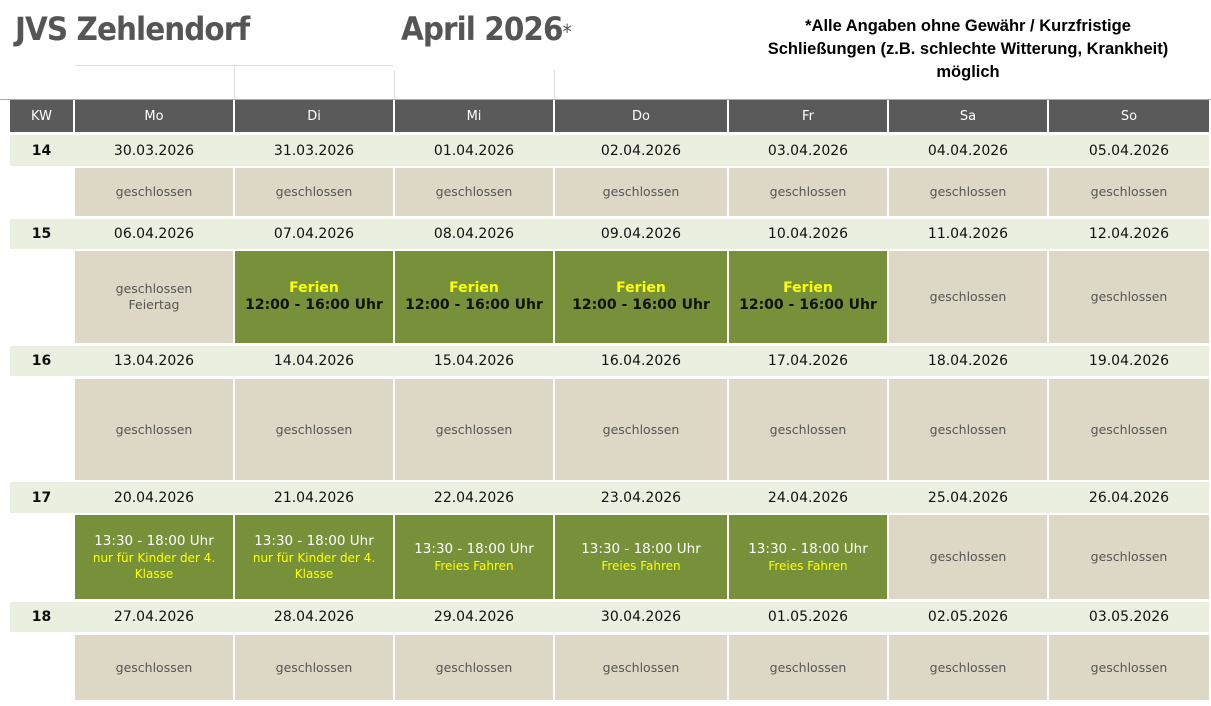 The height and width of the screenshot is (706, 1211). Describe the element at coordinates (808, 497) in the screenshot. I see `date-cell: 24.04.2026` at that location.